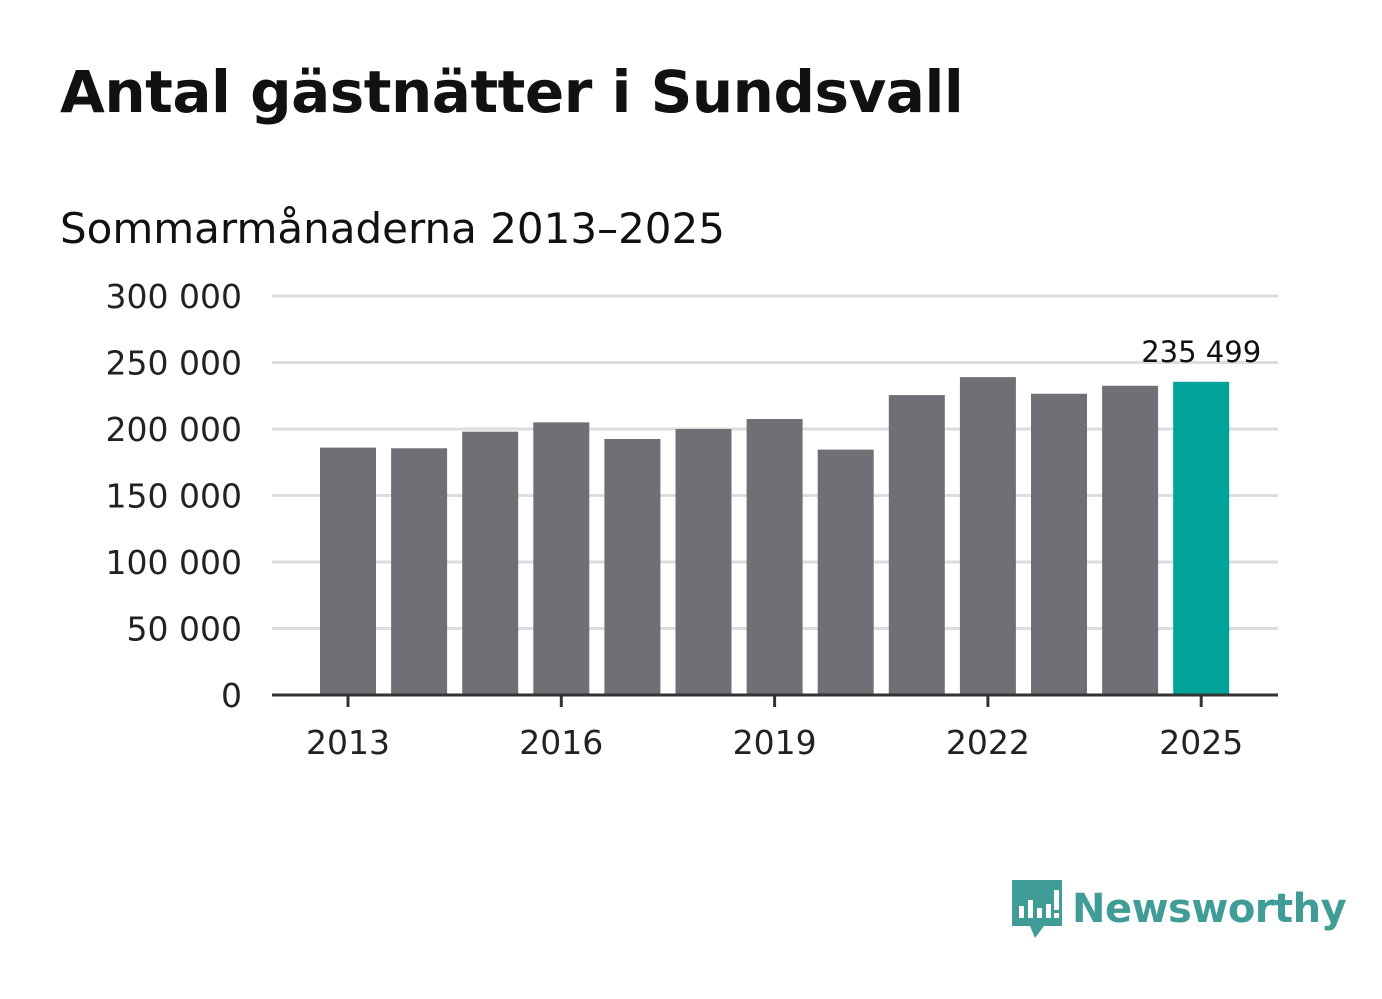 This screenshot has width=1382, height=999. What do you see at coordinates (845, 572) in the screenshot?
I see `bar-2020` at bounding box center [845, 572].